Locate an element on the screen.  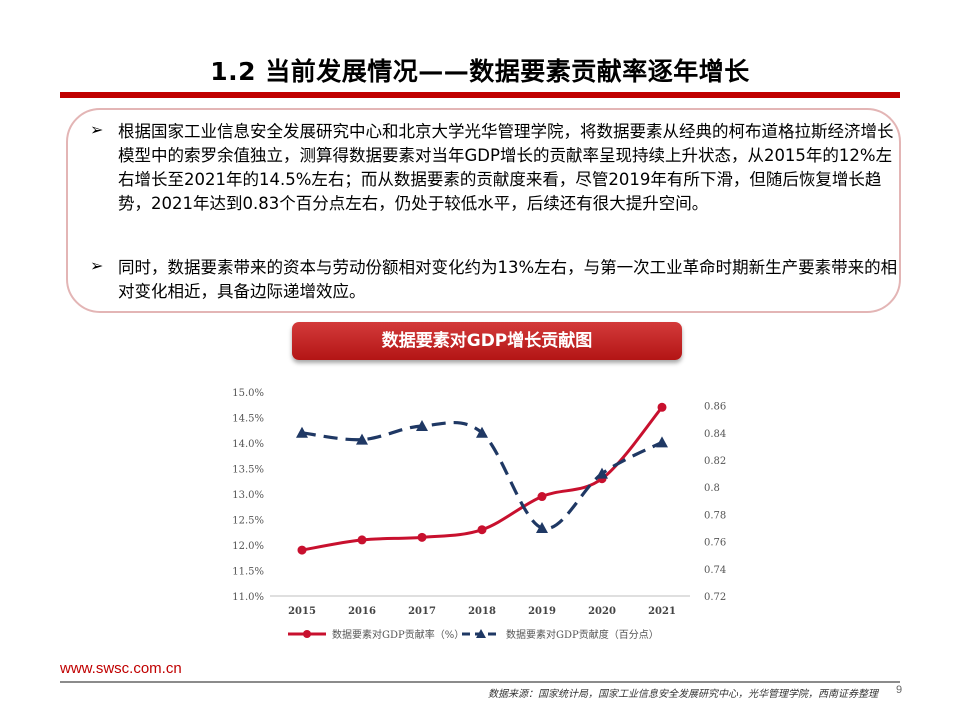
y-right-tick-label: 0.72 is located at coordinates (715, 597).